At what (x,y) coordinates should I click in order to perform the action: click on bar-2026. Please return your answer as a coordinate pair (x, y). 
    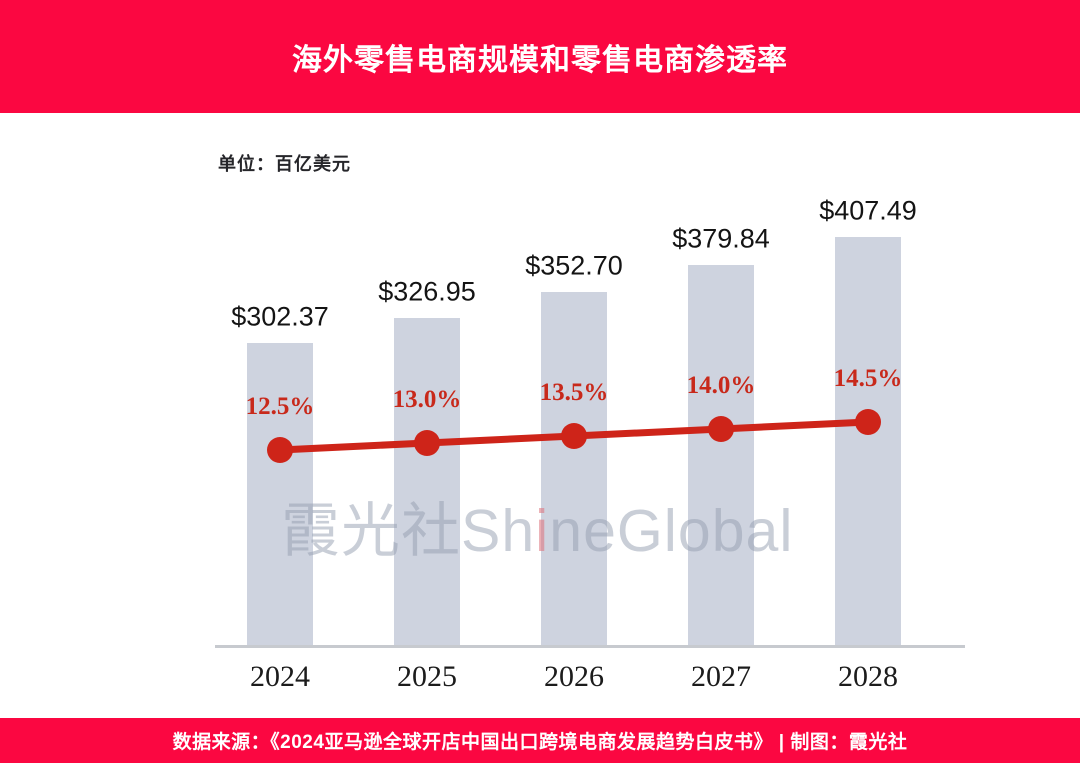
    Looking at the image, I should click on (574, 470).